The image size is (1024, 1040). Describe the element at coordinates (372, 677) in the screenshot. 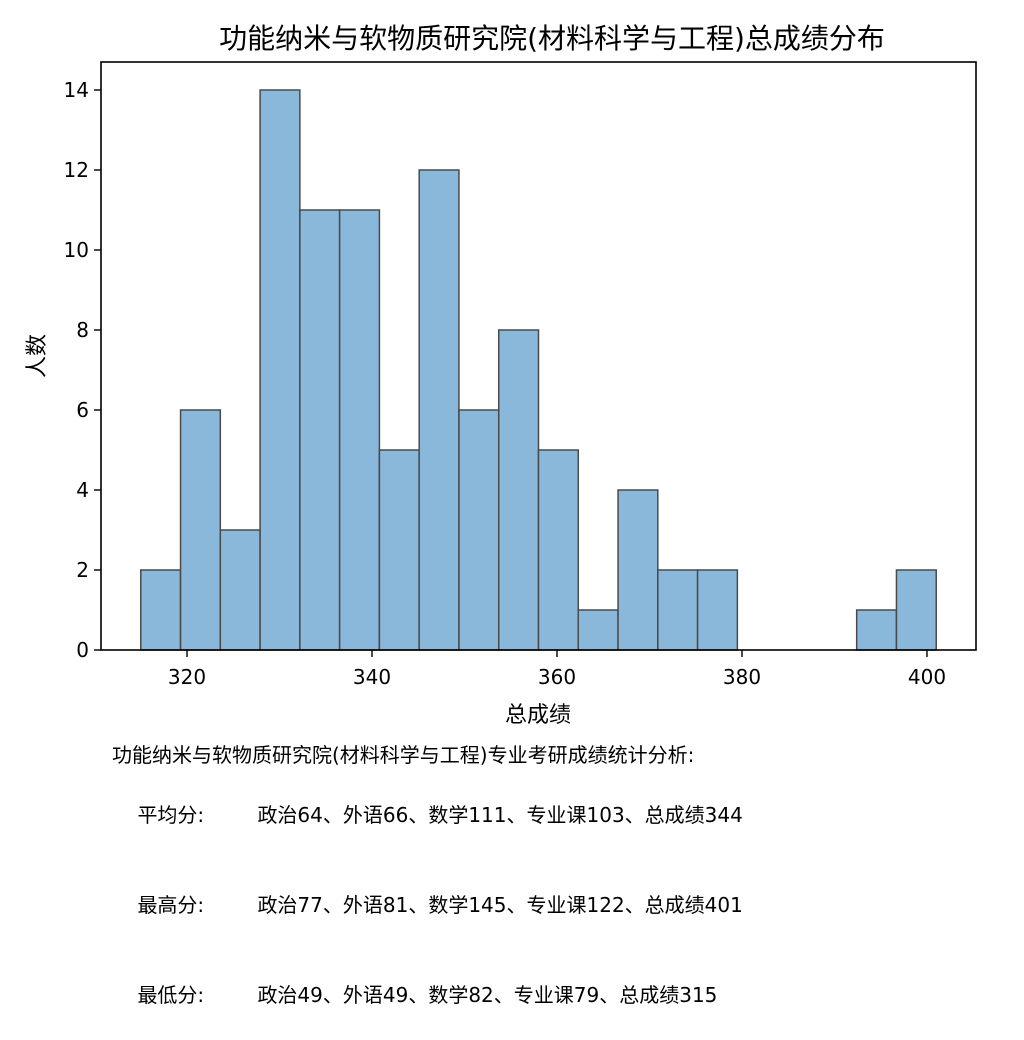

I see `x-tick-label: 340` at that location.